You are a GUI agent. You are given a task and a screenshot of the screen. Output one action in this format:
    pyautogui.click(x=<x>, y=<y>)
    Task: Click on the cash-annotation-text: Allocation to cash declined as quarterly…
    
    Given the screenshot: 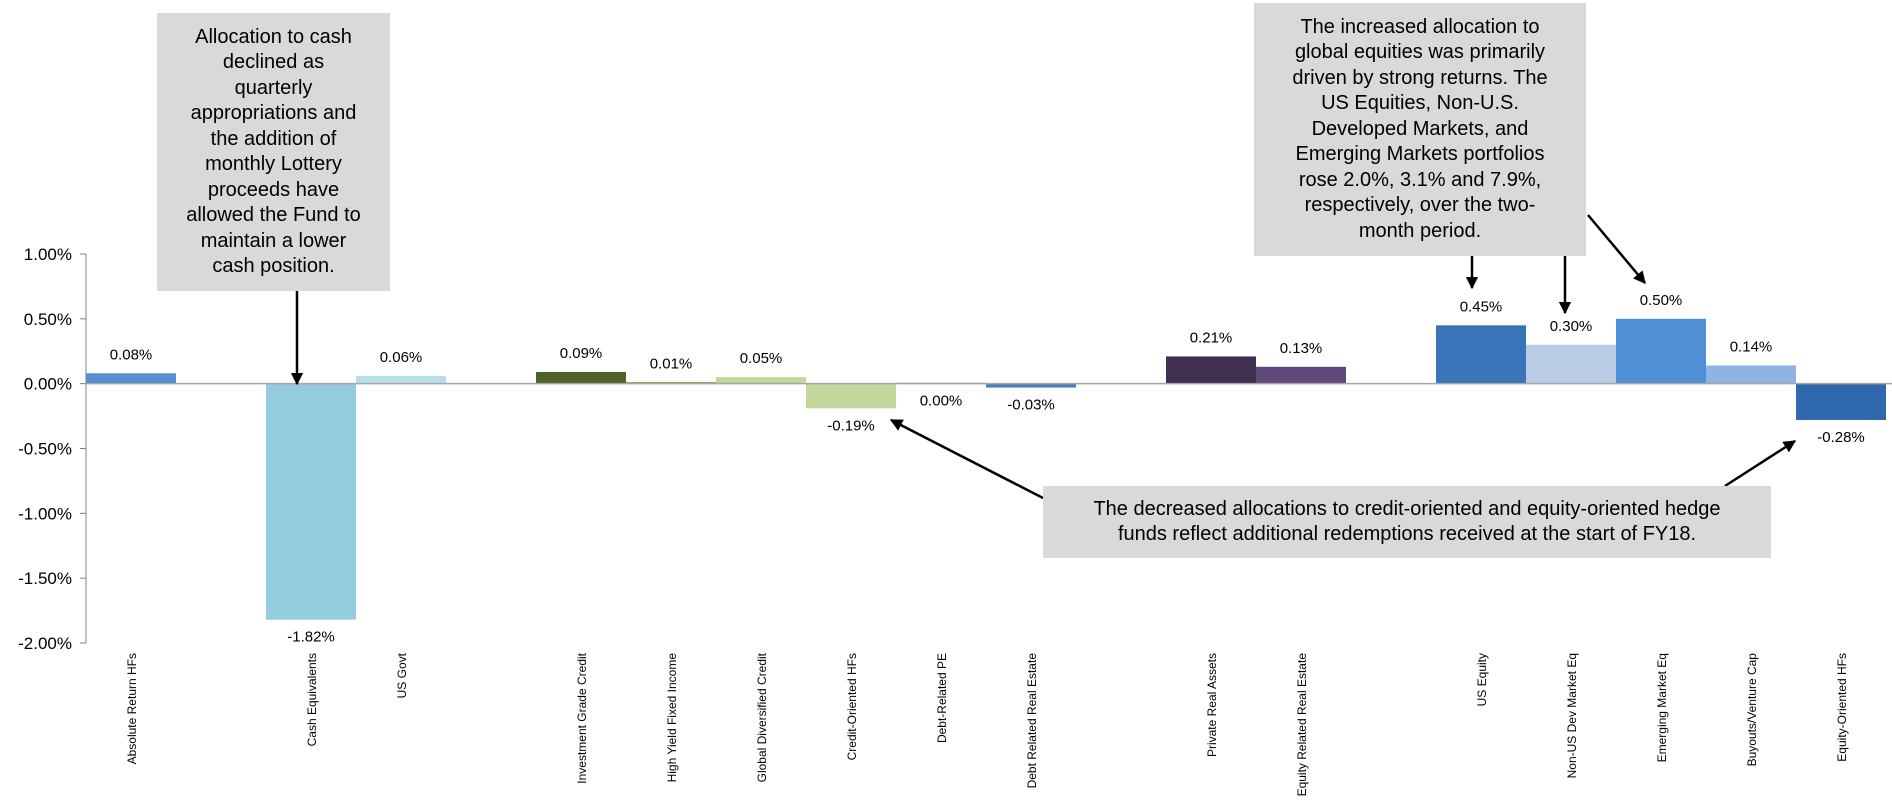 What is the action you would take?
    pyautogui.click(x=273, y=152)
    